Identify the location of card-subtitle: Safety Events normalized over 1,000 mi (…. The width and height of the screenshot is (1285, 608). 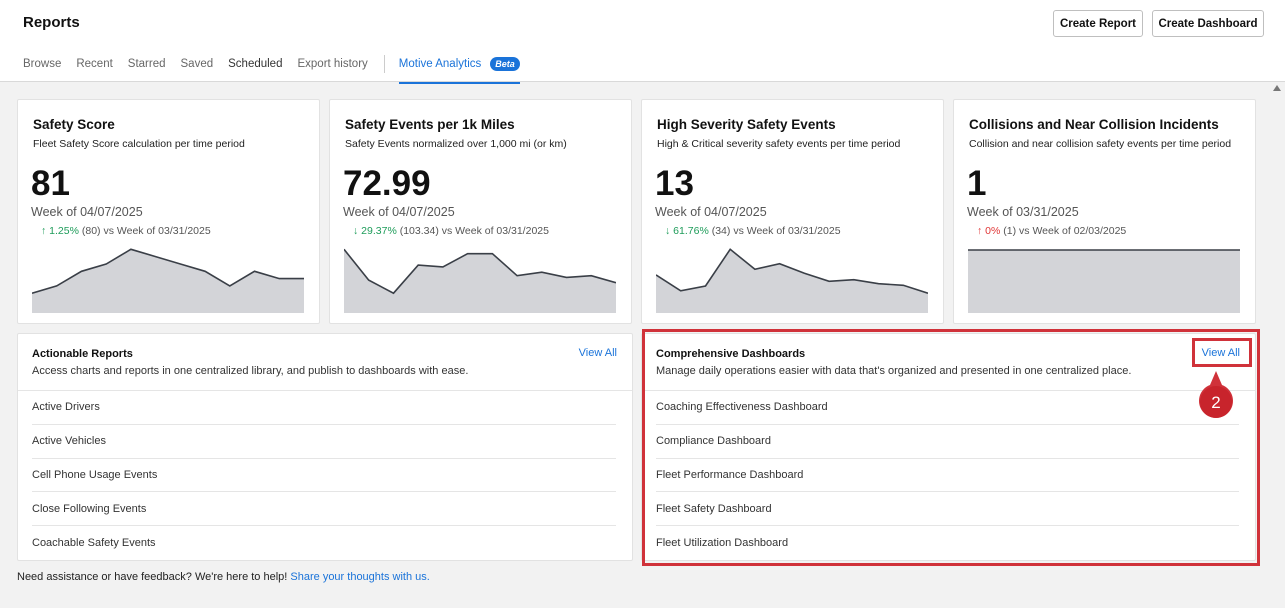
(456, 144).